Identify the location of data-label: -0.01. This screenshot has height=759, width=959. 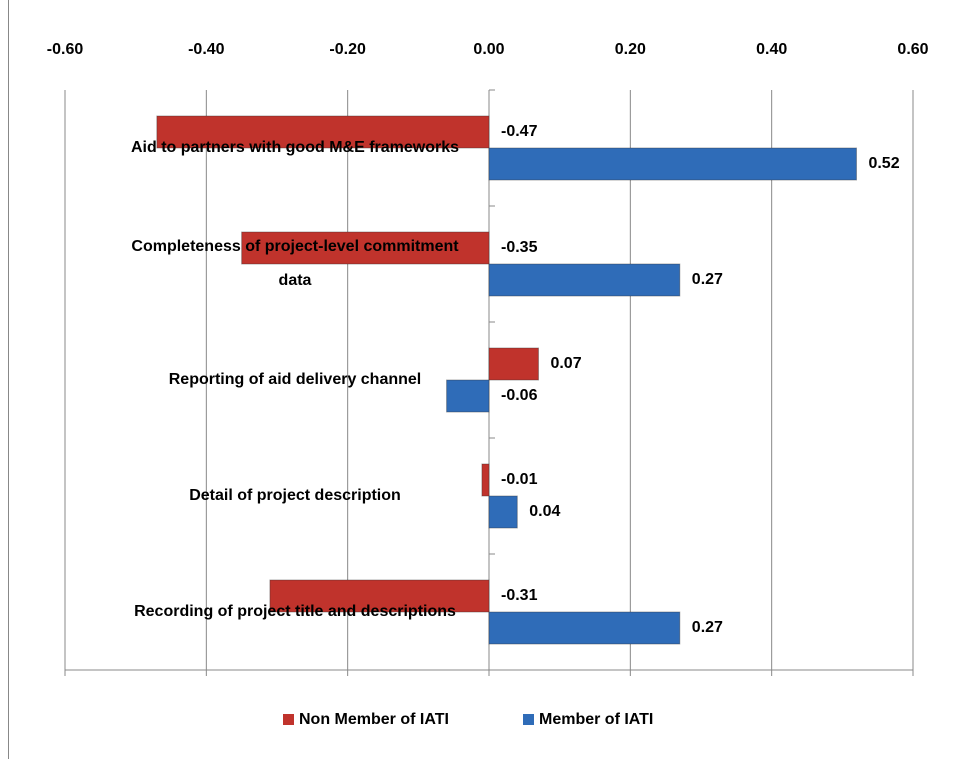
(519, 479).